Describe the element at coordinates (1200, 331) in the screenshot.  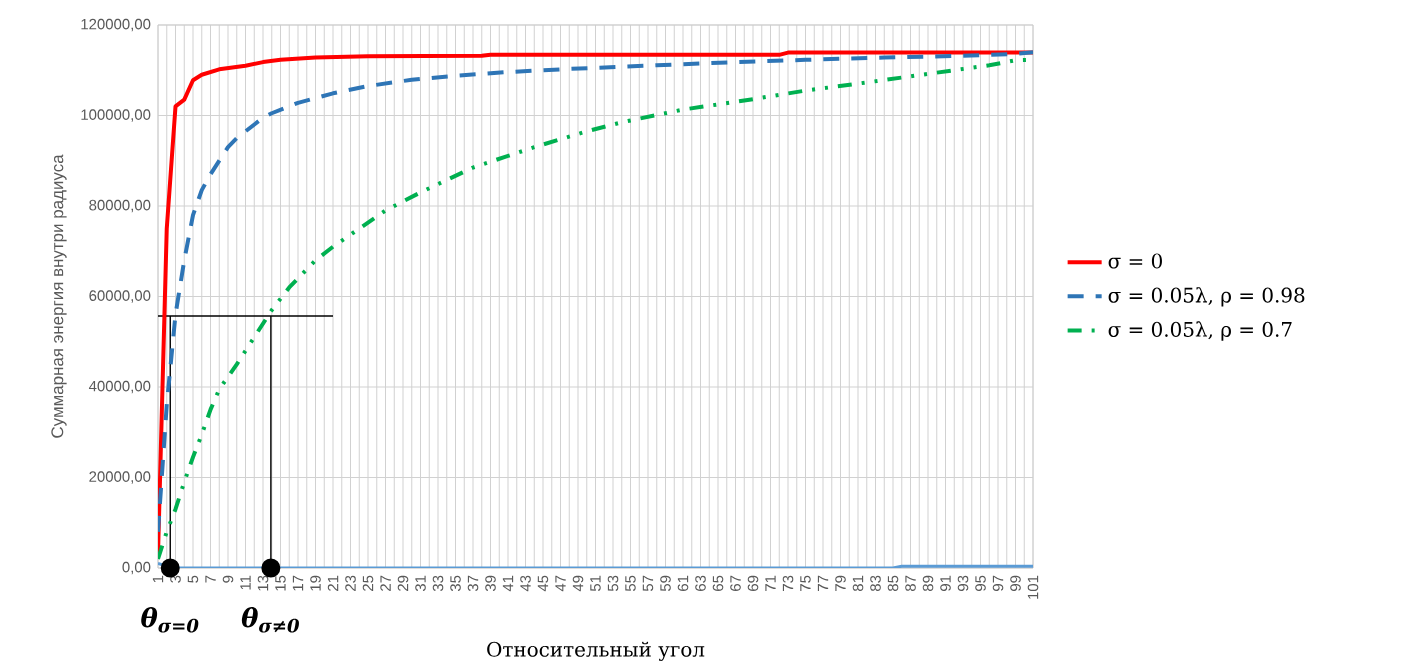
I see `legend-label: σ = 0.05λ, ρ = 0.7` at that location.